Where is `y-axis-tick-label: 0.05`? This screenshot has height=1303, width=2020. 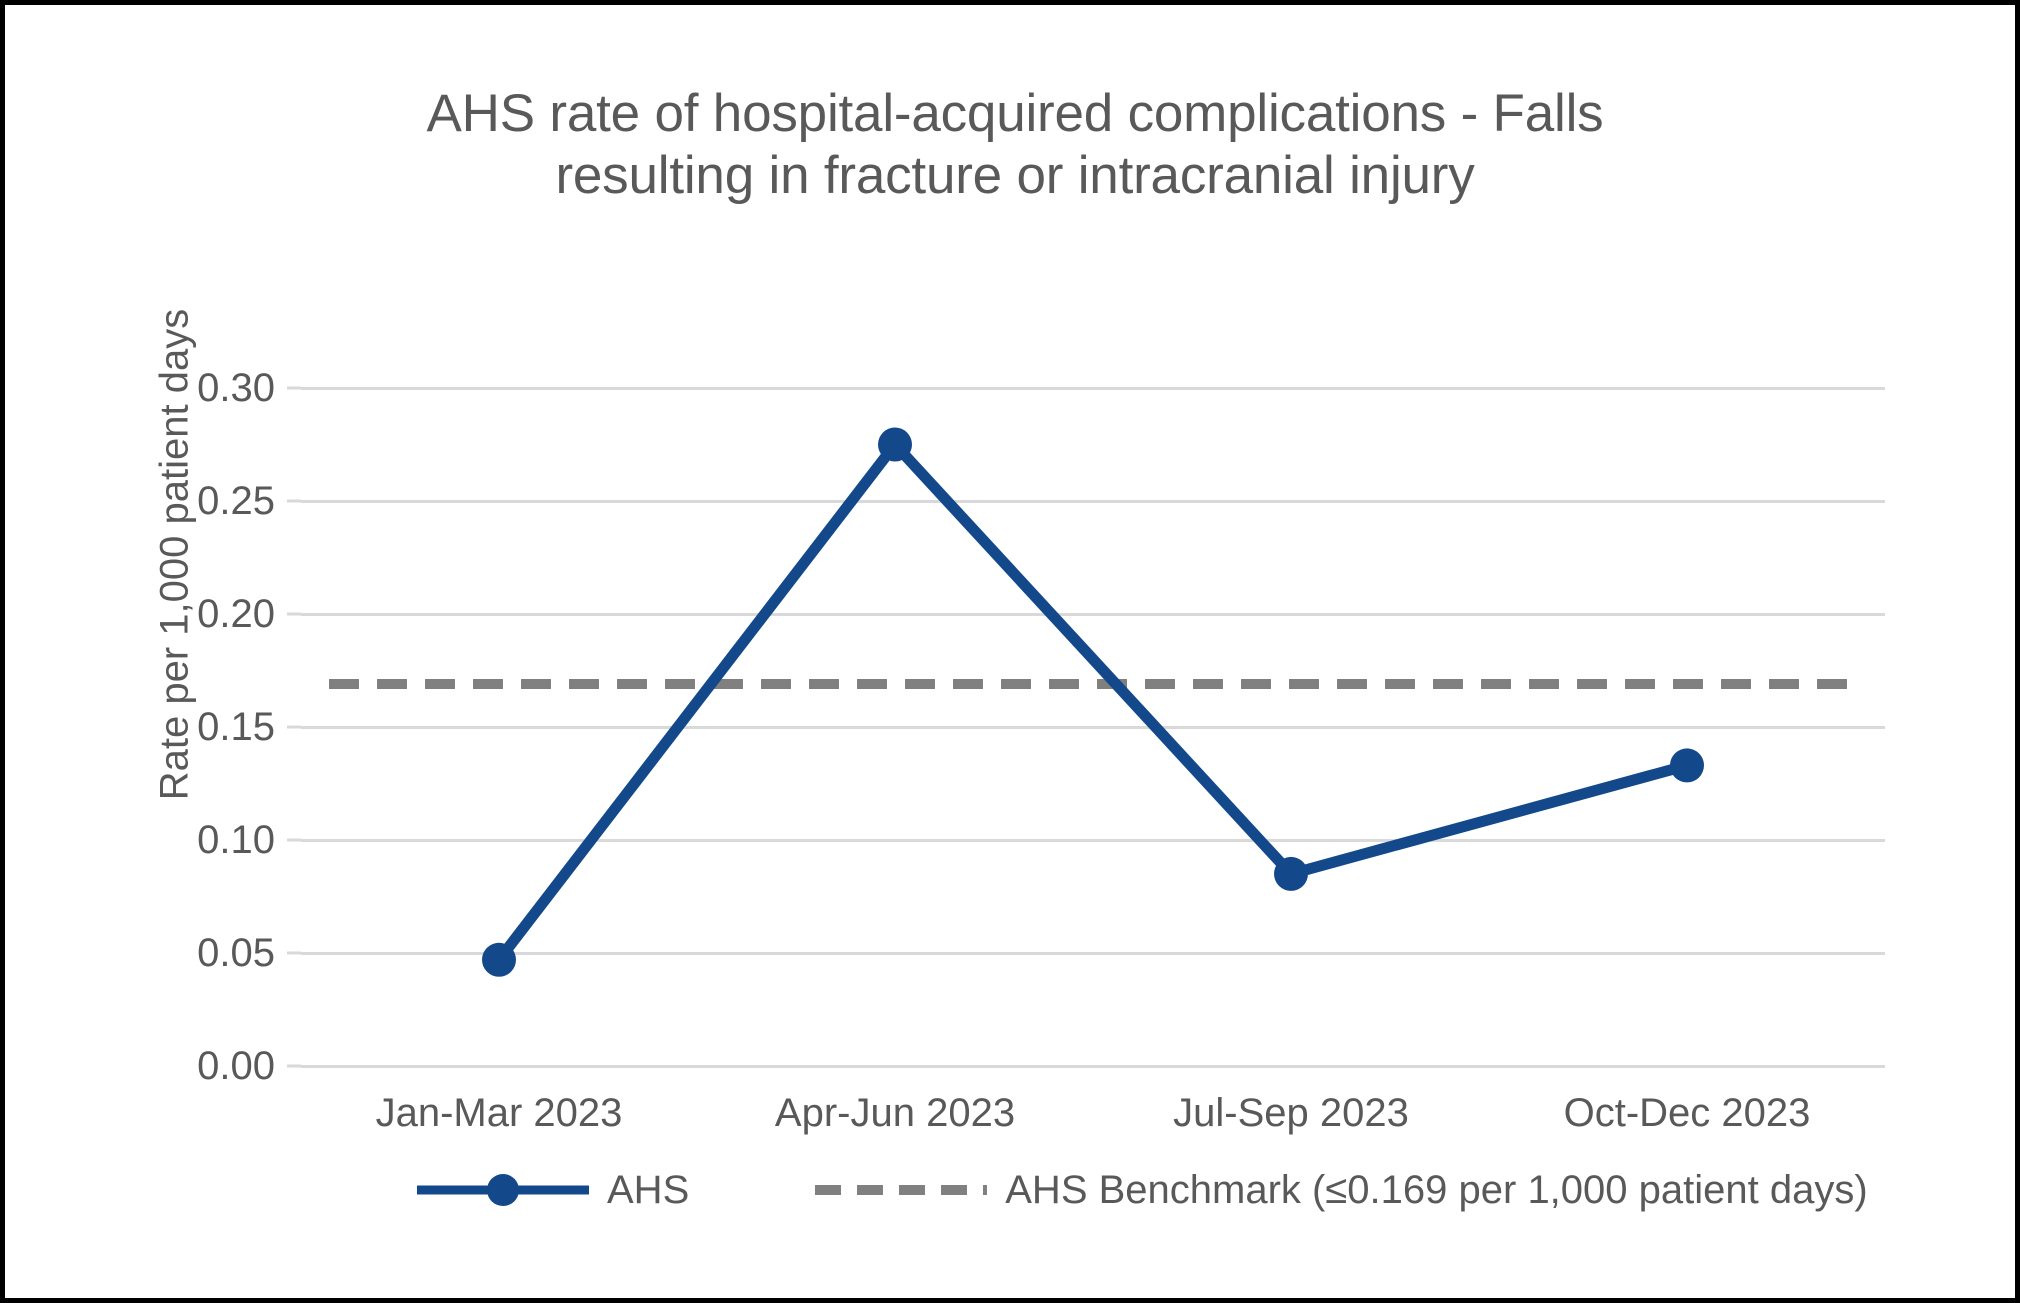
y-axis-tick-label: 0.05 is located at coordinates (236, 953).